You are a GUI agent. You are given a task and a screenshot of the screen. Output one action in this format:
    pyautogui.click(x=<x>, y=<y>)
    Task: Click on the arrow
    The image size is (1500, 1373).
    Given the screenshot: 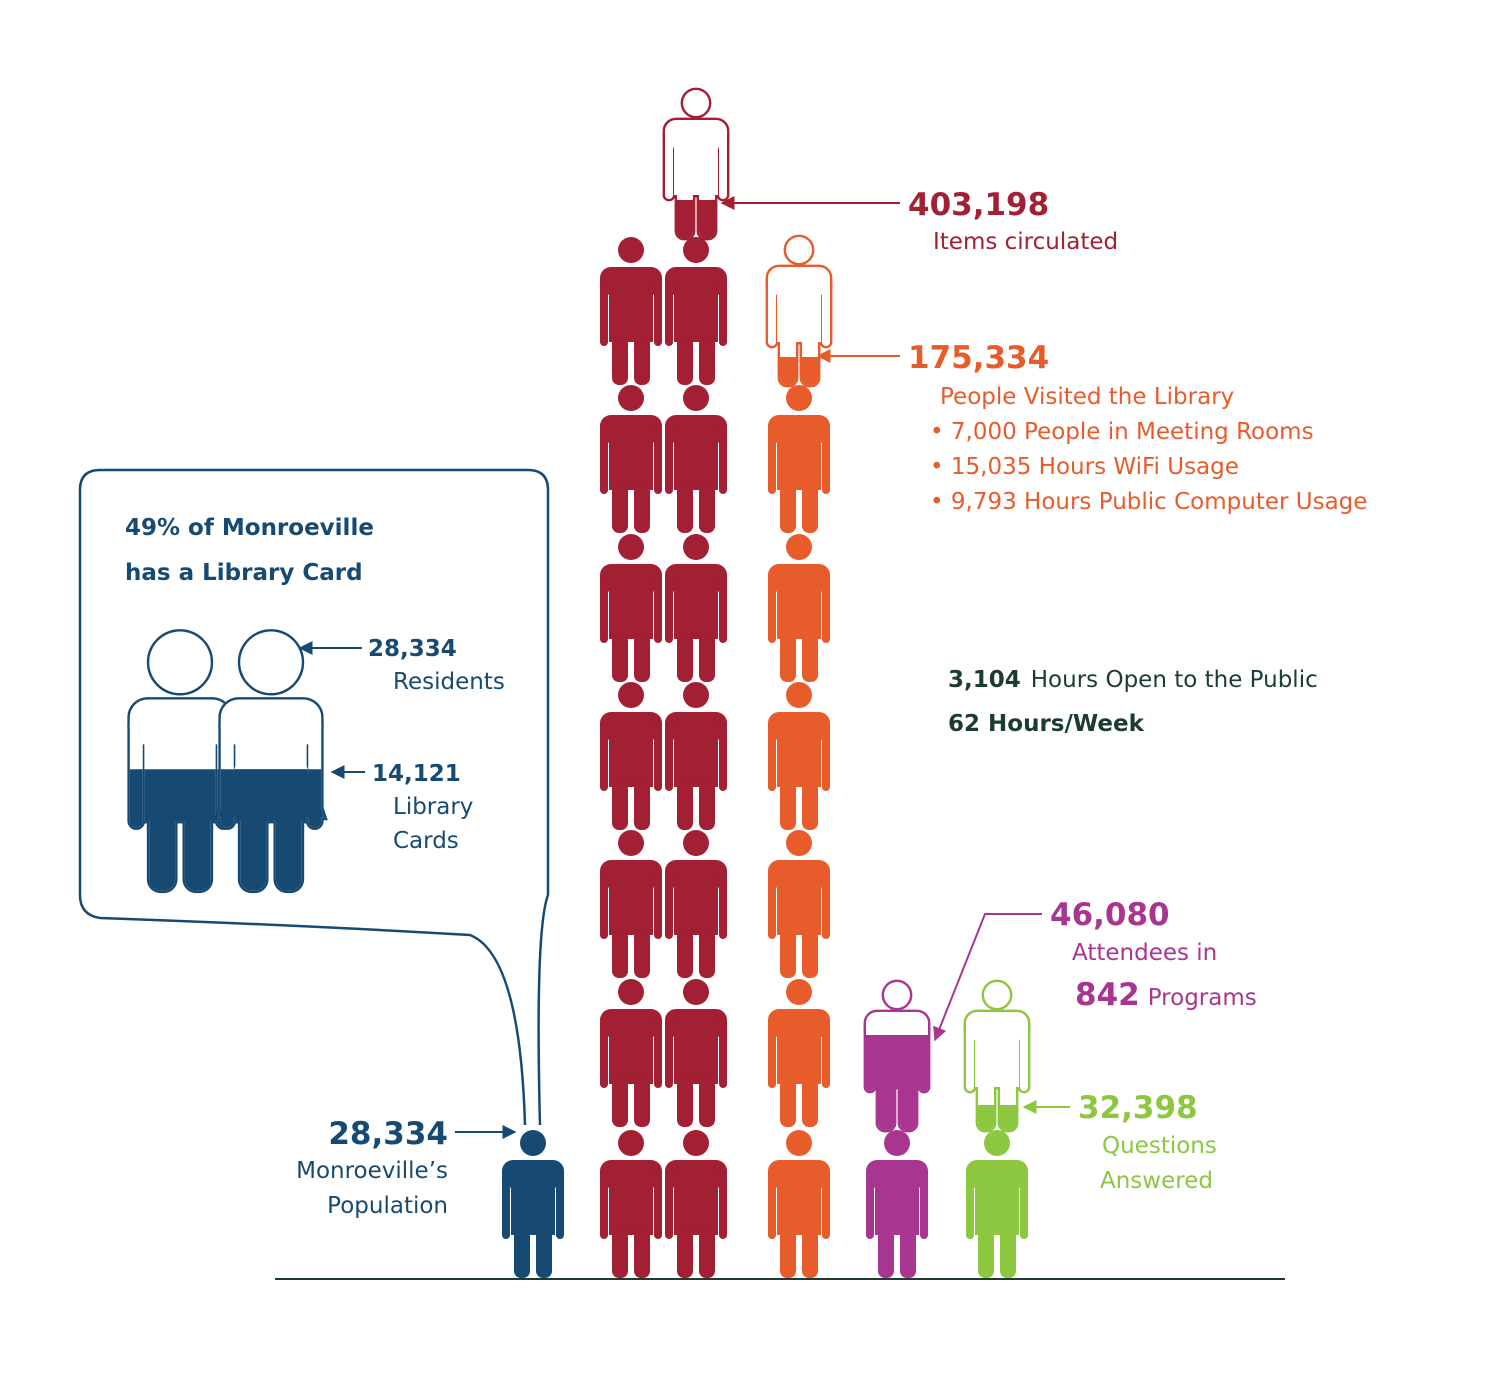 What is the action you would take?
    pyautogui.click(x=987, y=977)
    